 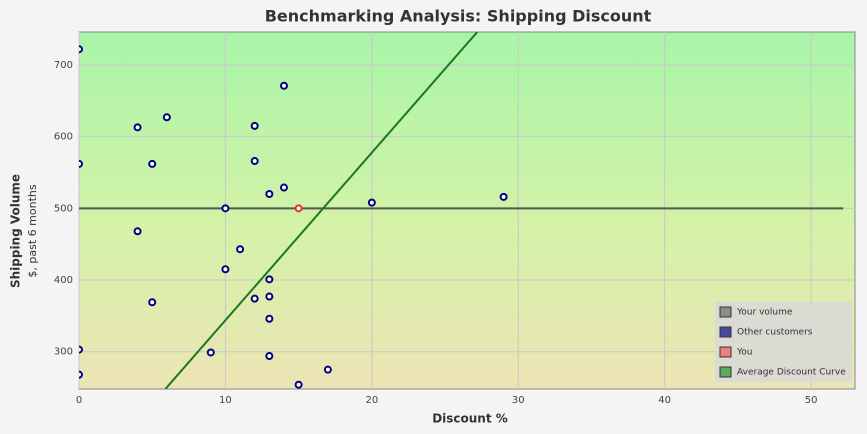 I want to click on x-tick-label: 50, so click(x=811, y=400).